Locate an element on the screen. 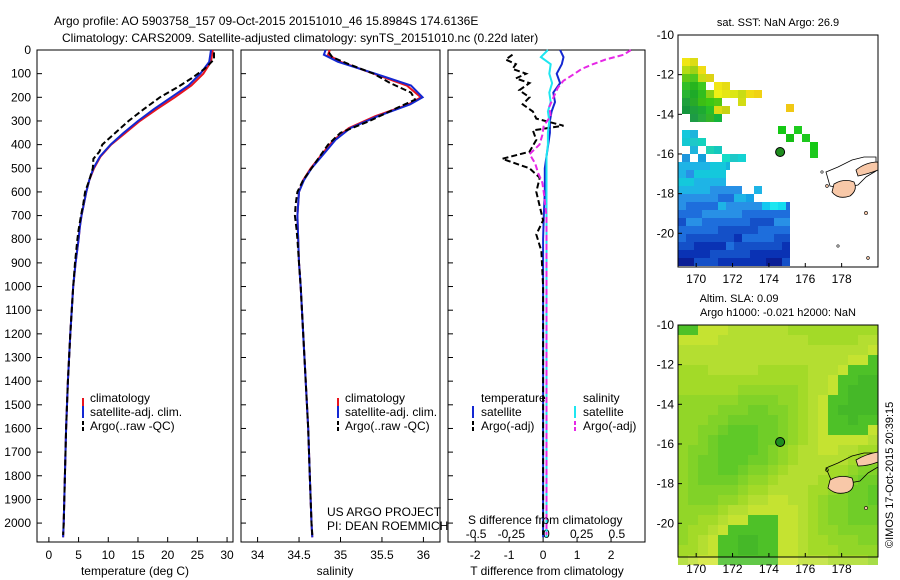 Image resolution: width=900 pixels, height=580 pixels. sla-map-title-1: Altim. SLA: 0.09 is located at coordinates (739, 299).